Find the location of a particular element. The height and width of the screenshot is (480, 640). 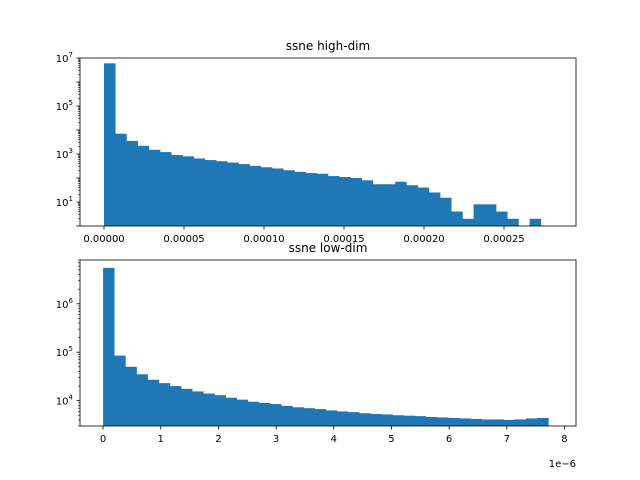

y-tick-label: 10⁶ is located at coordinates (65, 304).